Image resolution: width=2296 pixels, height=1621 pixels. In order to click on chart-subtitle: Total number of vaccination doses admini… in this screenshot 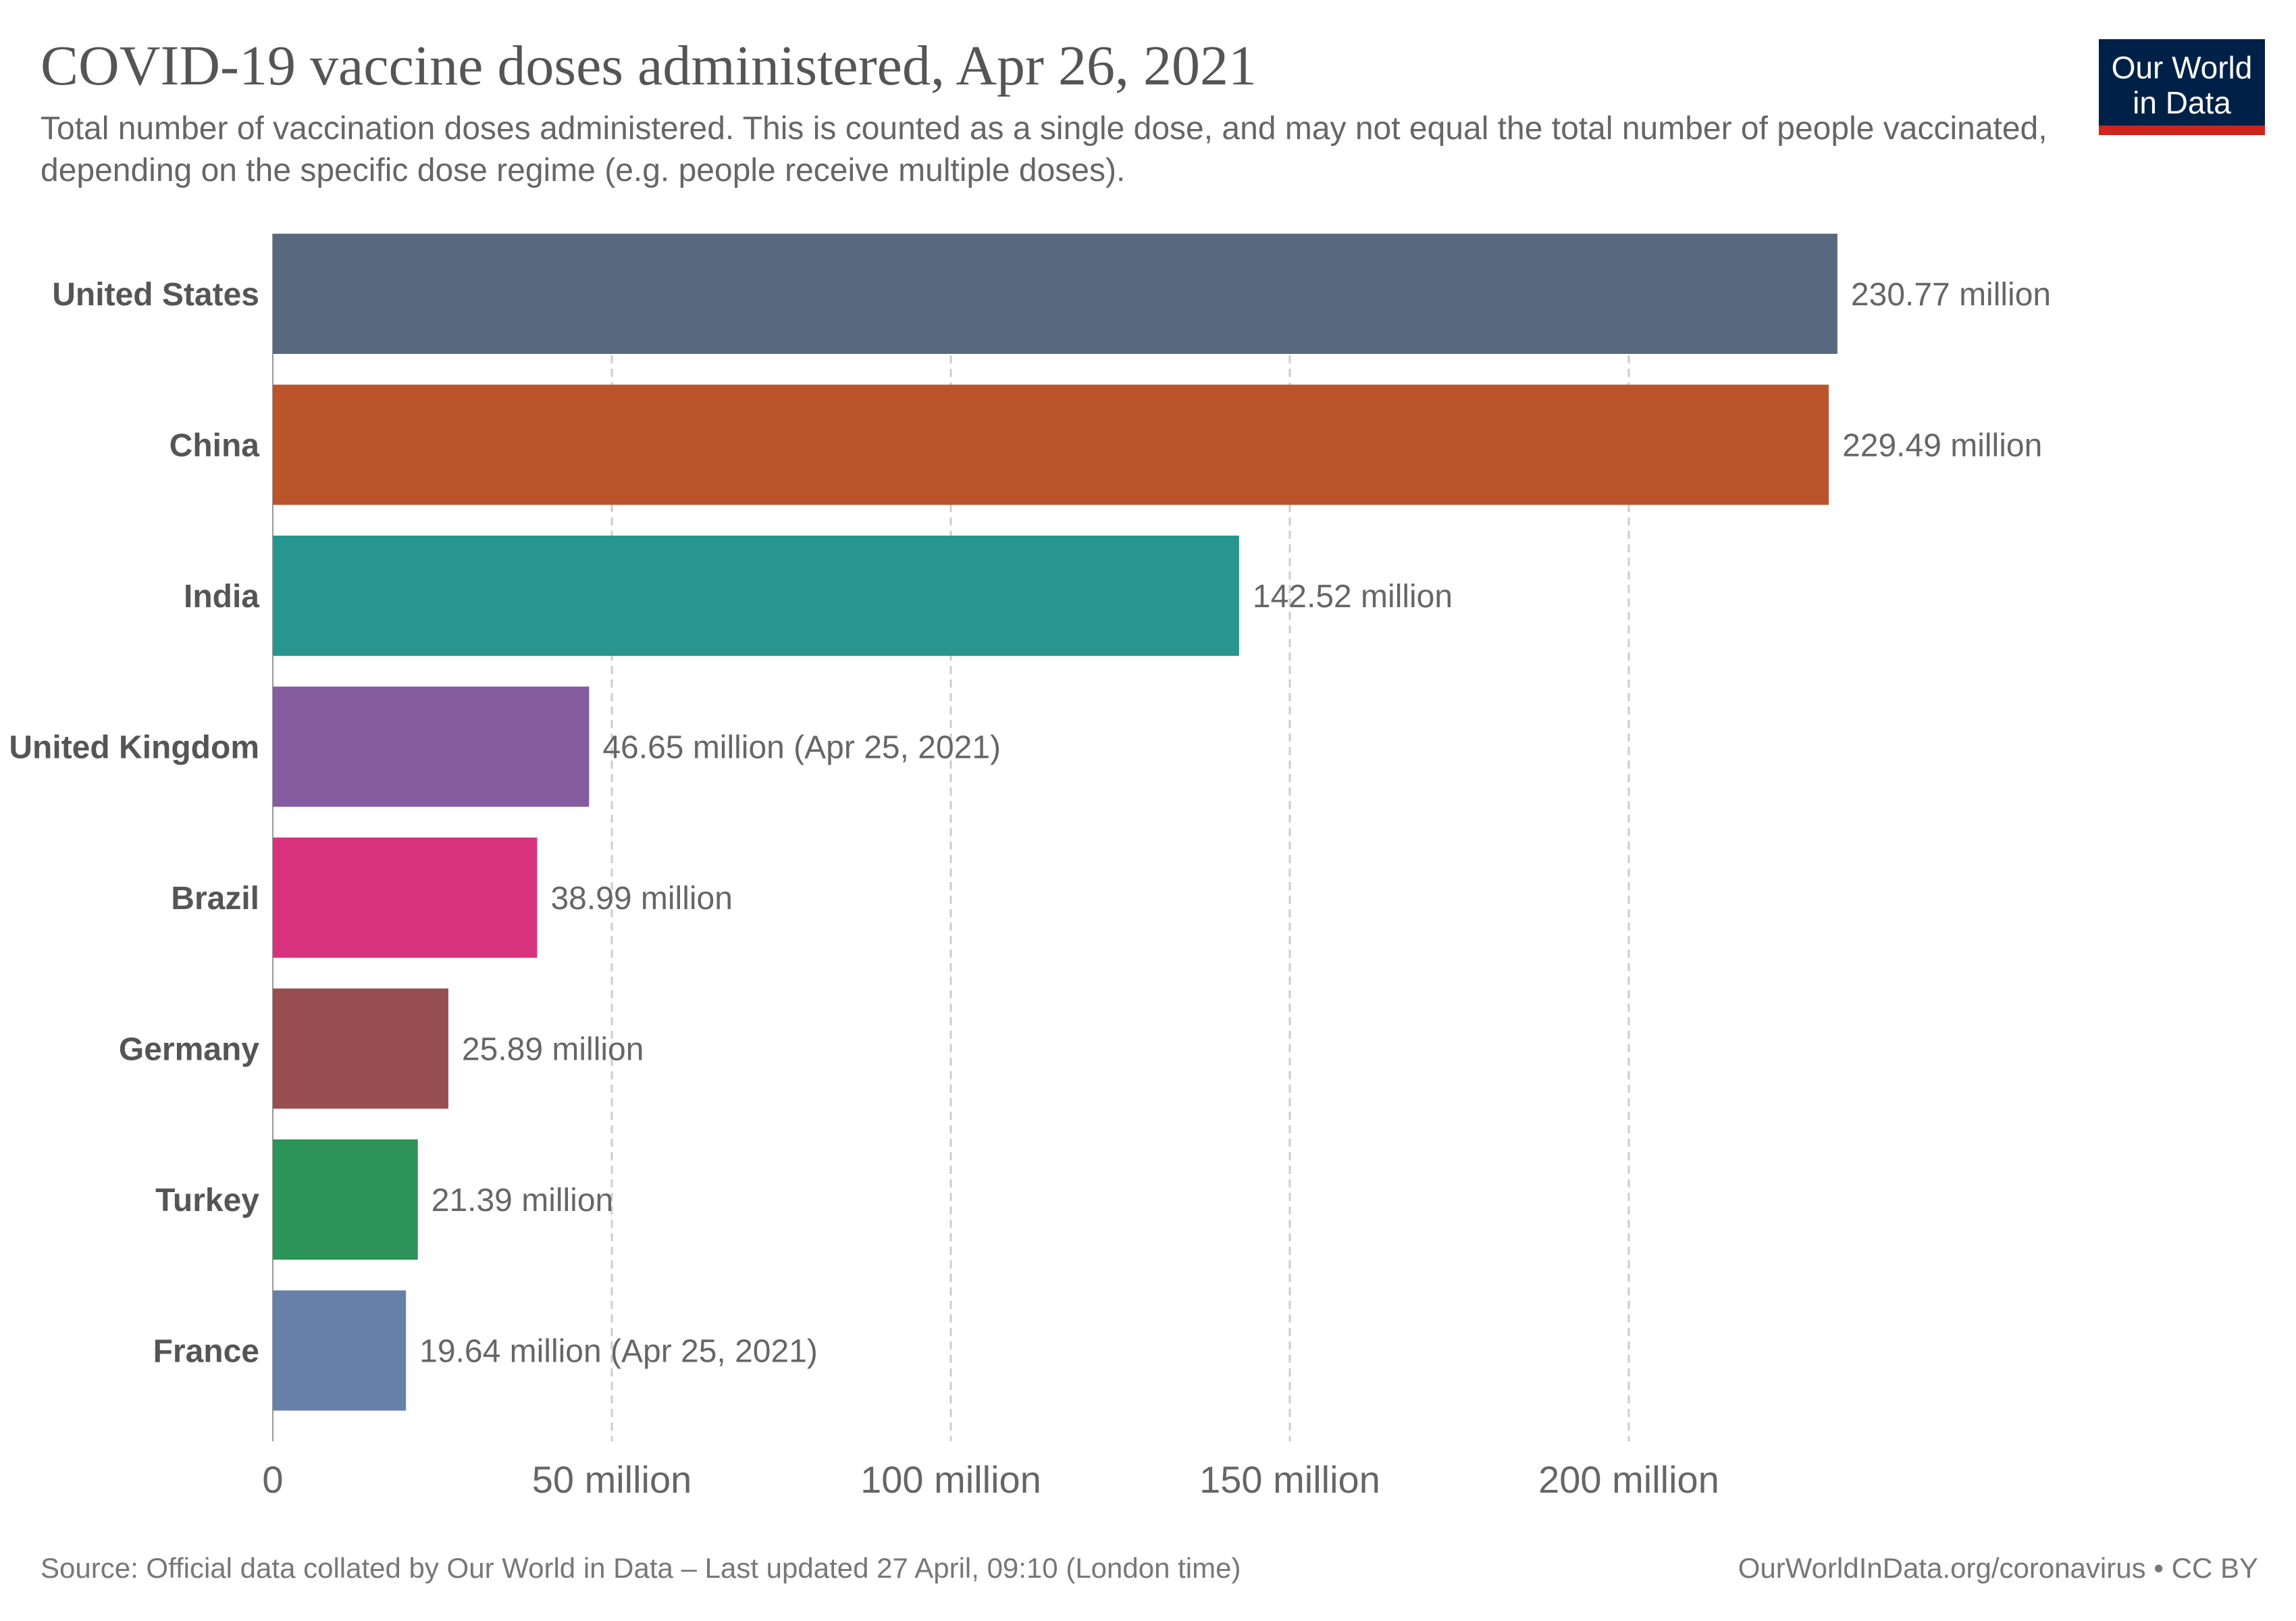, I will do `click(1044, 149)`.